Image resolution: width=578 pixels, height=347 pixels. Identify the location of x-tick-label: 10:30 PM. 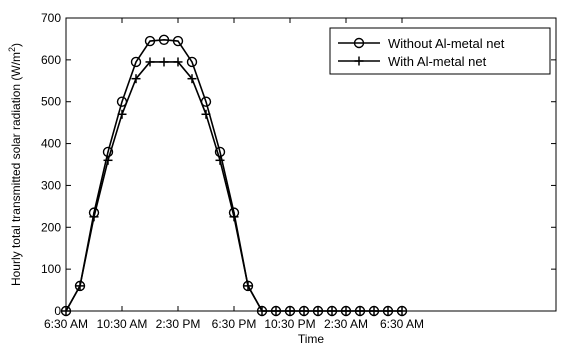
(289, 324).